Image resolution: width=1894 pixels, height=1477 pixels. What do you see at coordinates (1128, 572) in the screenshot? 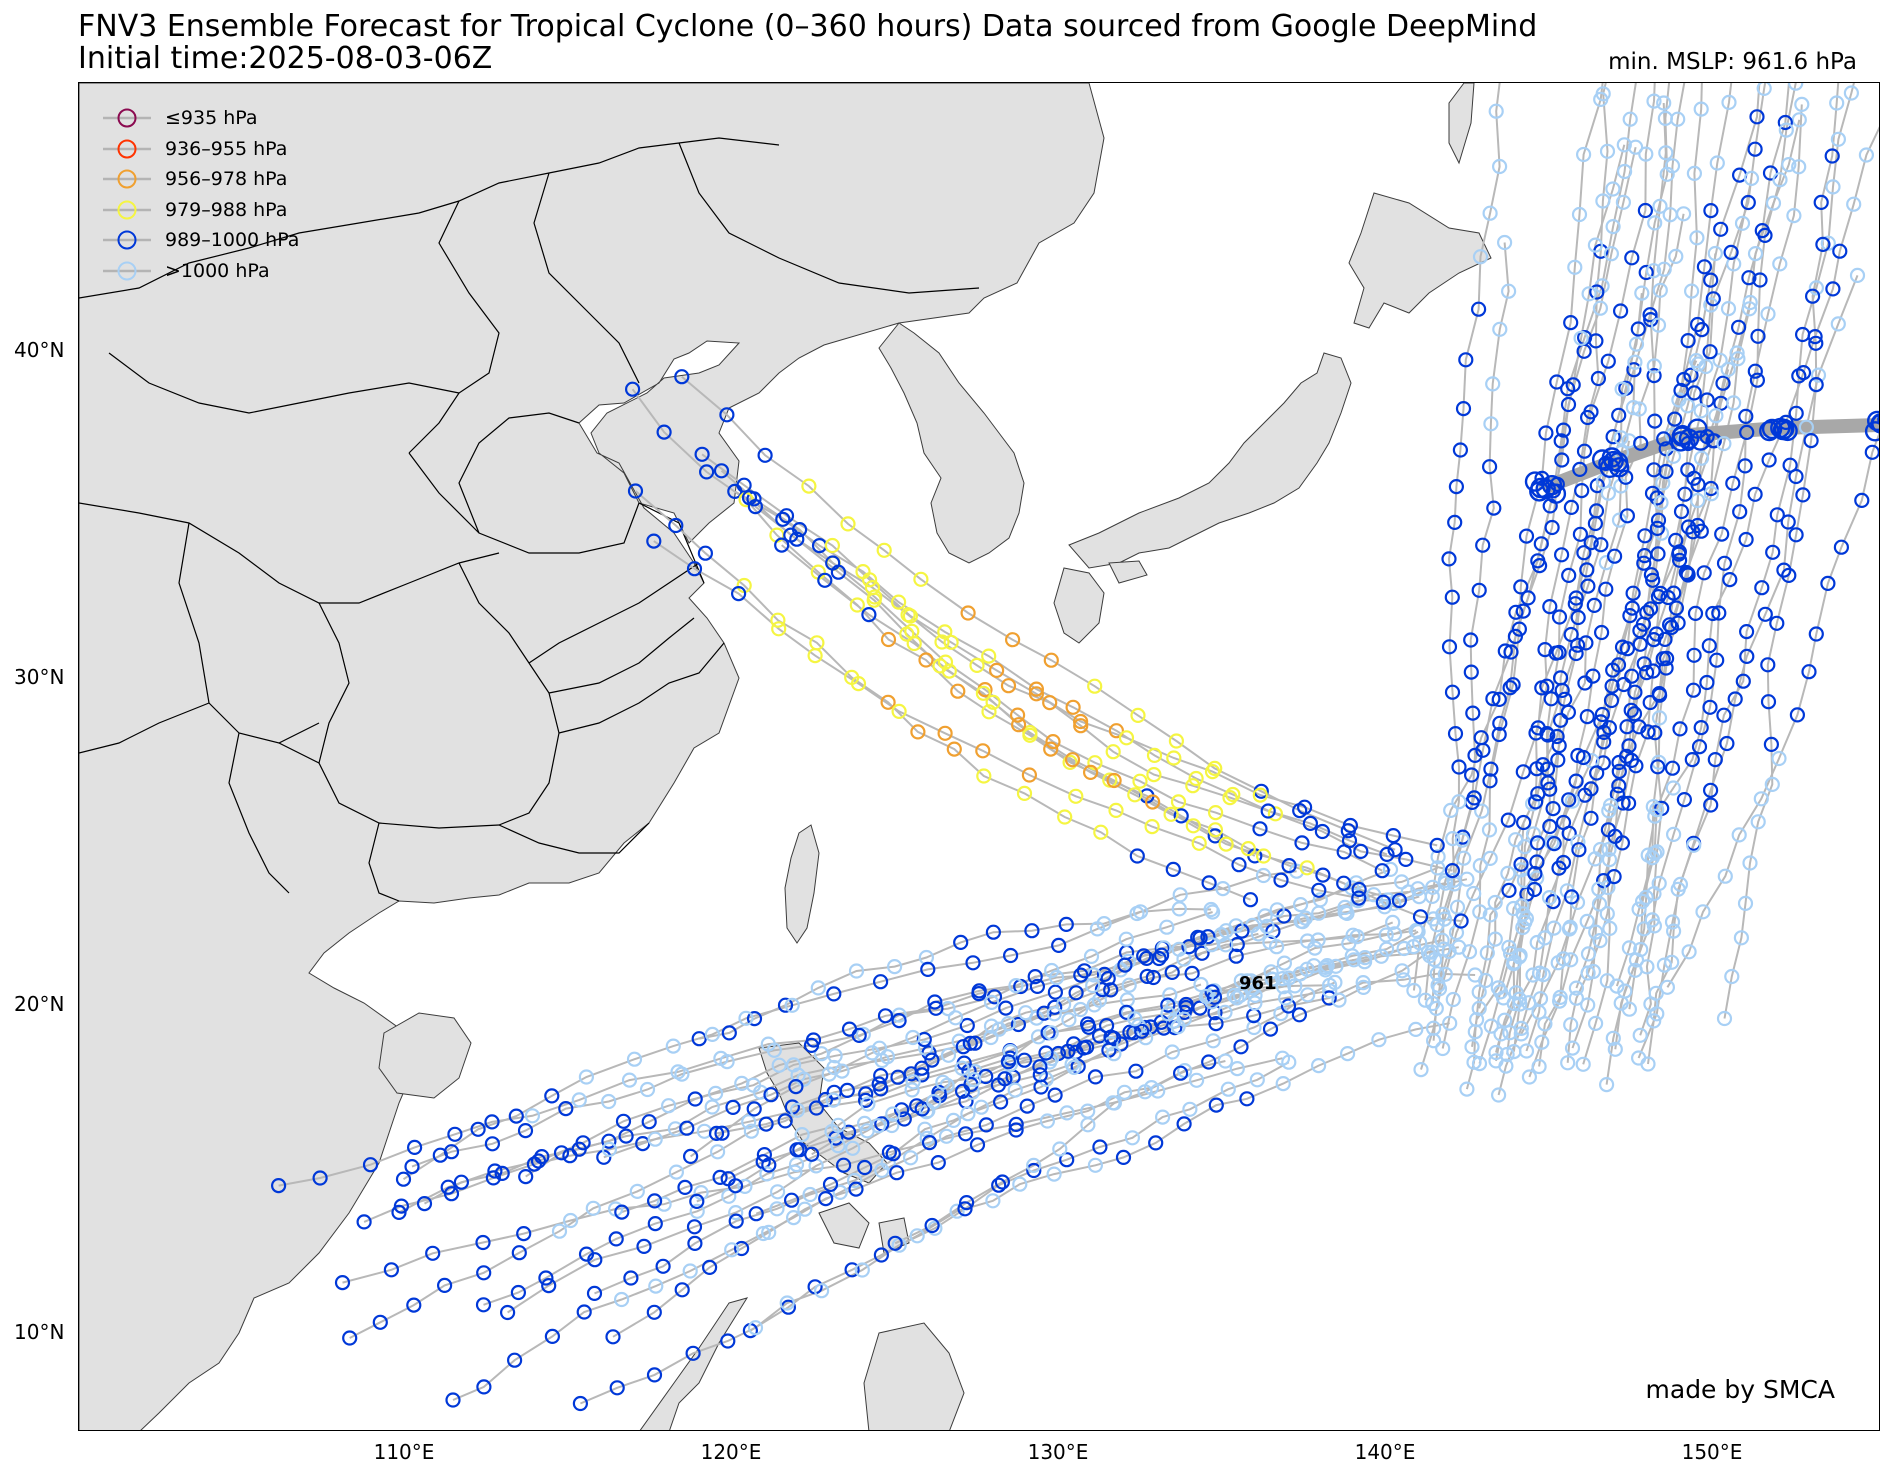
I see `land-shikoku` at bounding box center [1128, 572].